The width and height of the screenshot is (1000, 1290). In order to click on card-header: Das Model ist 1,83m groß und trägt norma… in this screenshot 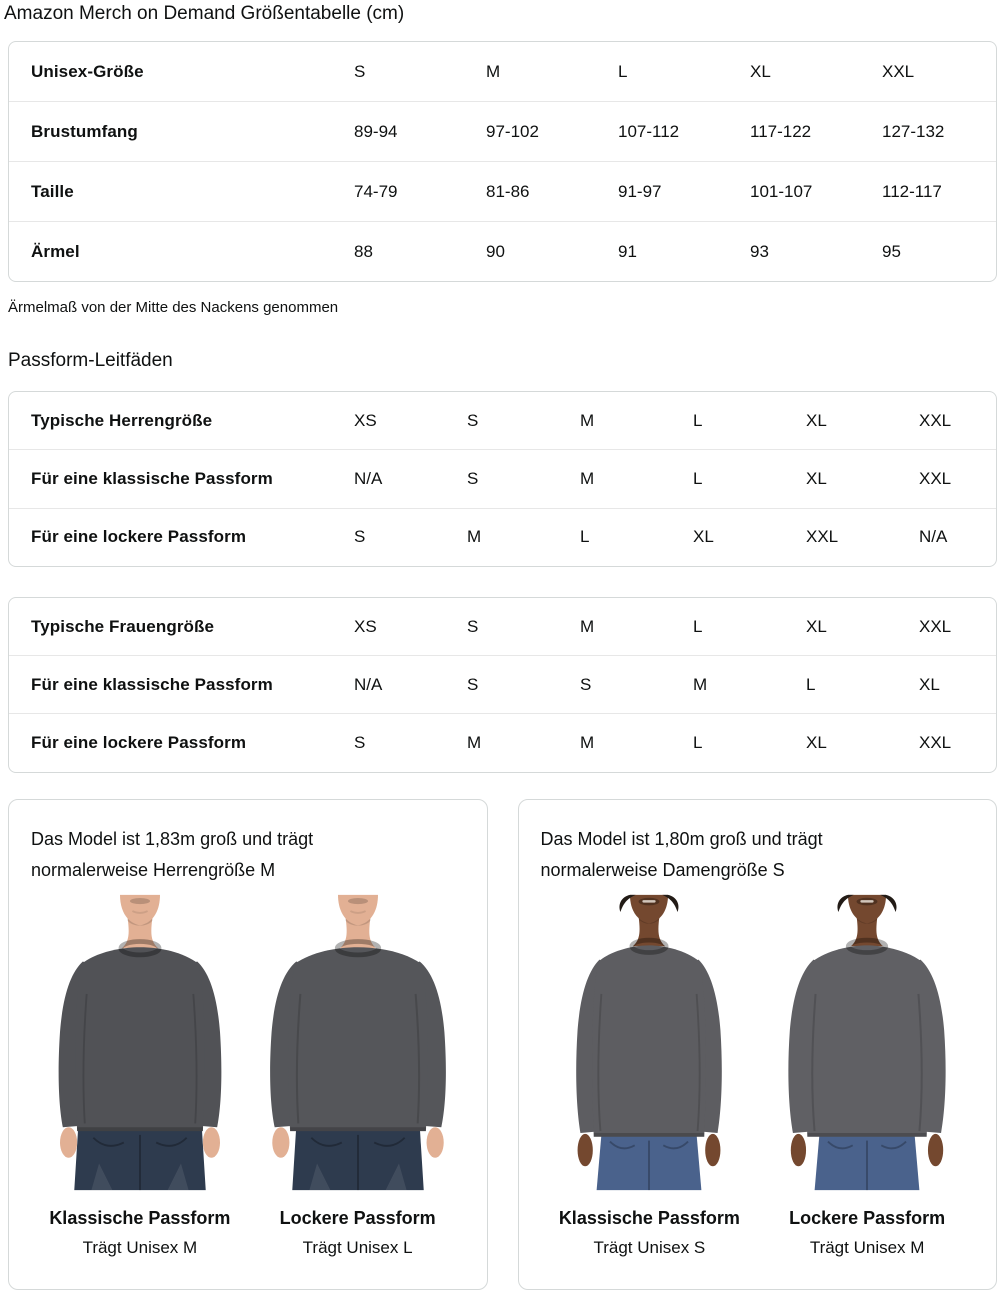, I will do `click(172, 854)`.